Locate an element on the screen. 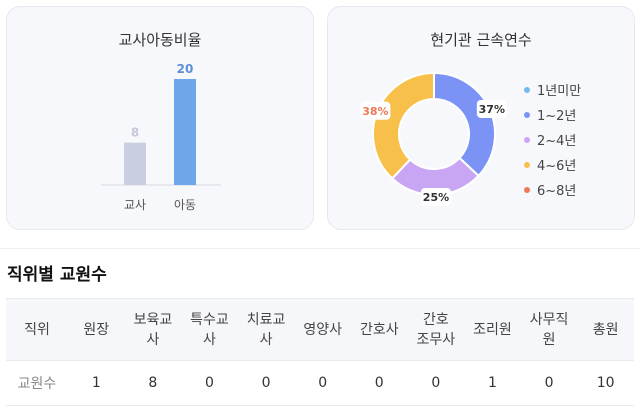 The width and height of the screenshot is (640, 411). svg-text: 38% is located at coordinates (375, 111).